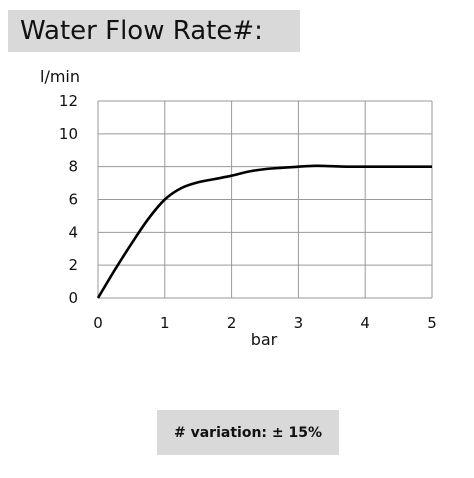 The height and width of the screenshot is (478, 474). Describe the element at coordinates (73, 298) in the screenshot. I see `y-tick-label: 0` at that location.